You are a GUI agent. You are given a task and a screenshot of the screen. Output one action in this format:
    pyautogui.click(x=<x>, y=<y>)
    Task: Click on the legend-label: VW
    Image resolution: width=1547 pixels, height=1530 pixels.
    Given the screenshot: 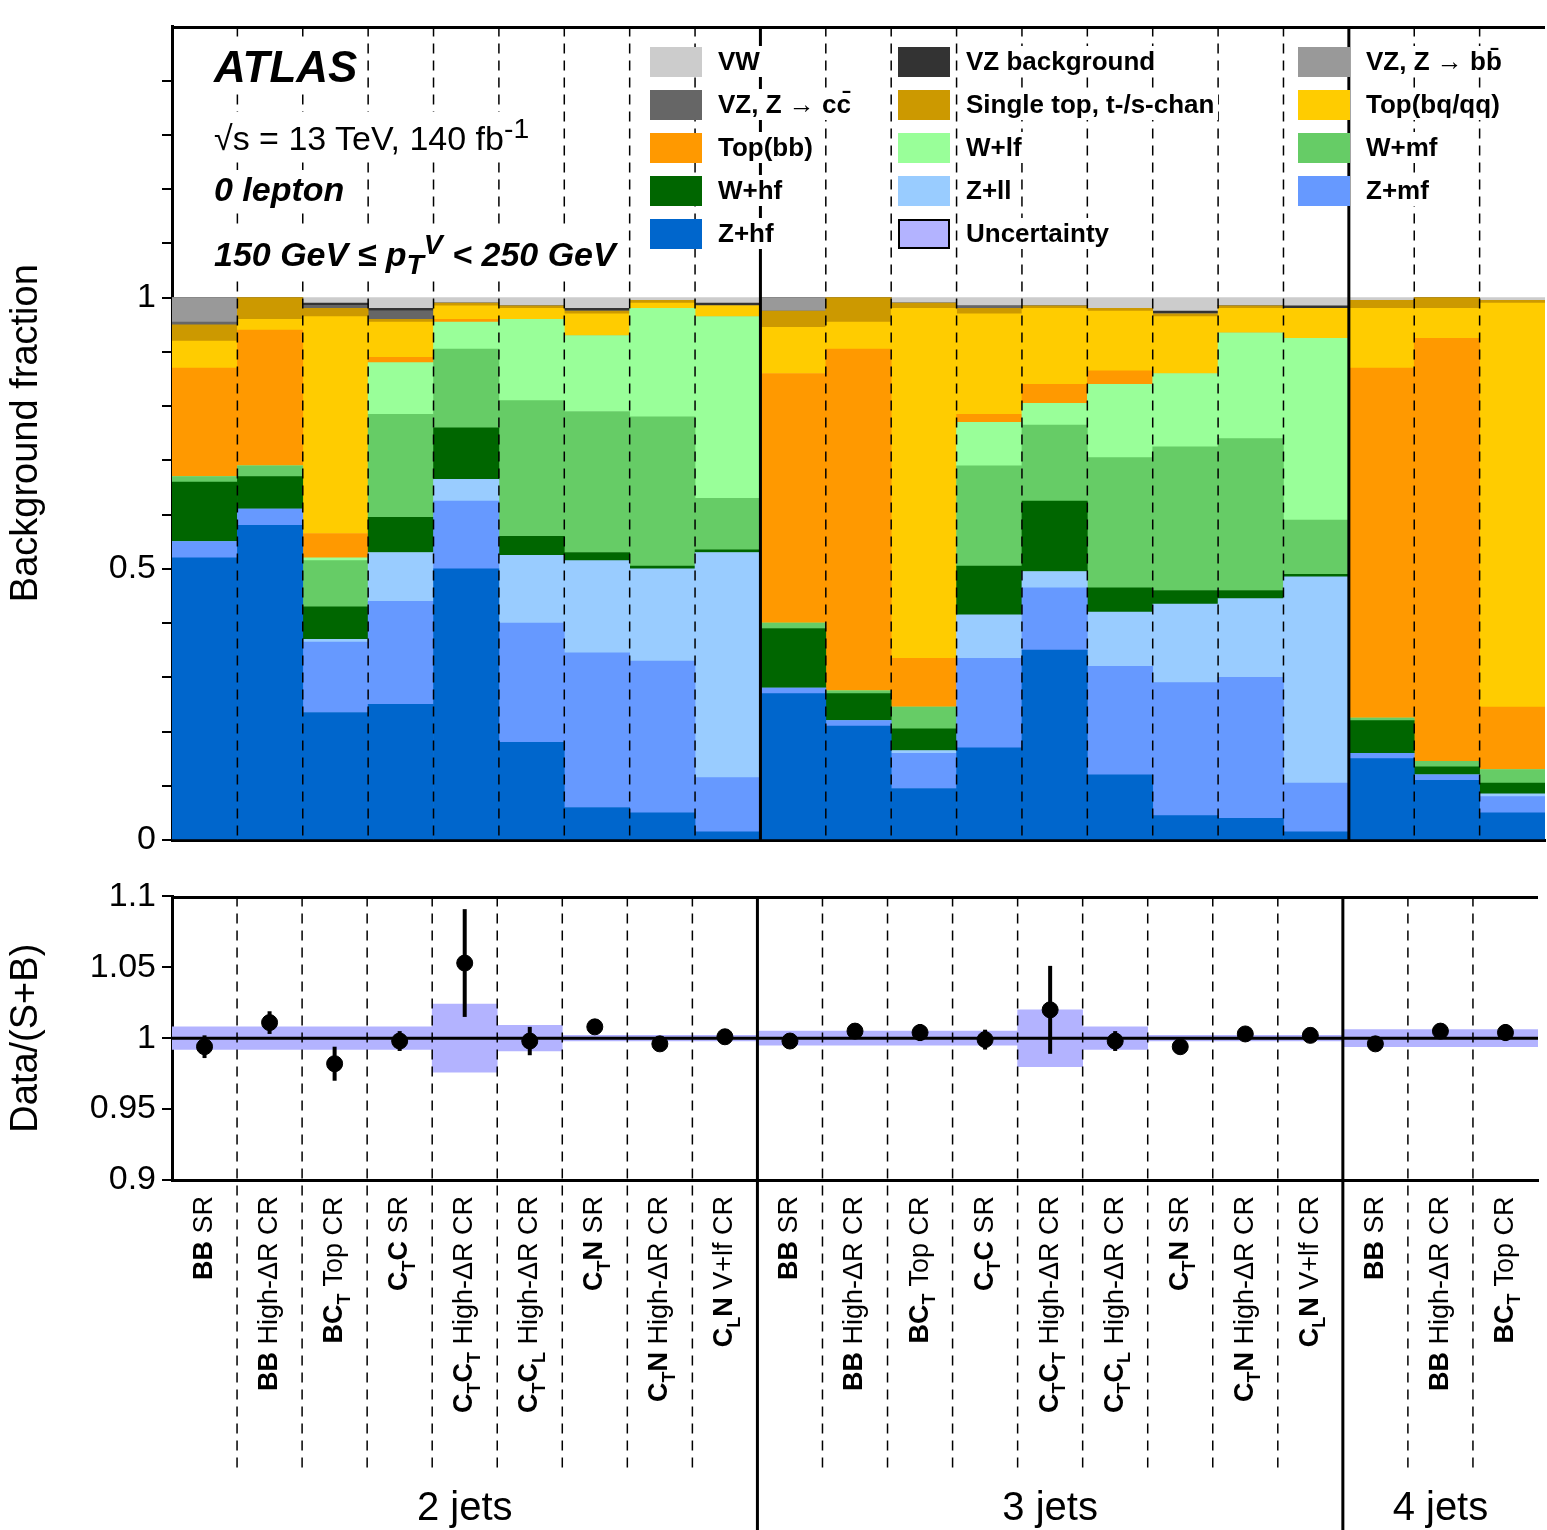 What is the action you would take?
    pyautogui.click(x=739, y=61)
    